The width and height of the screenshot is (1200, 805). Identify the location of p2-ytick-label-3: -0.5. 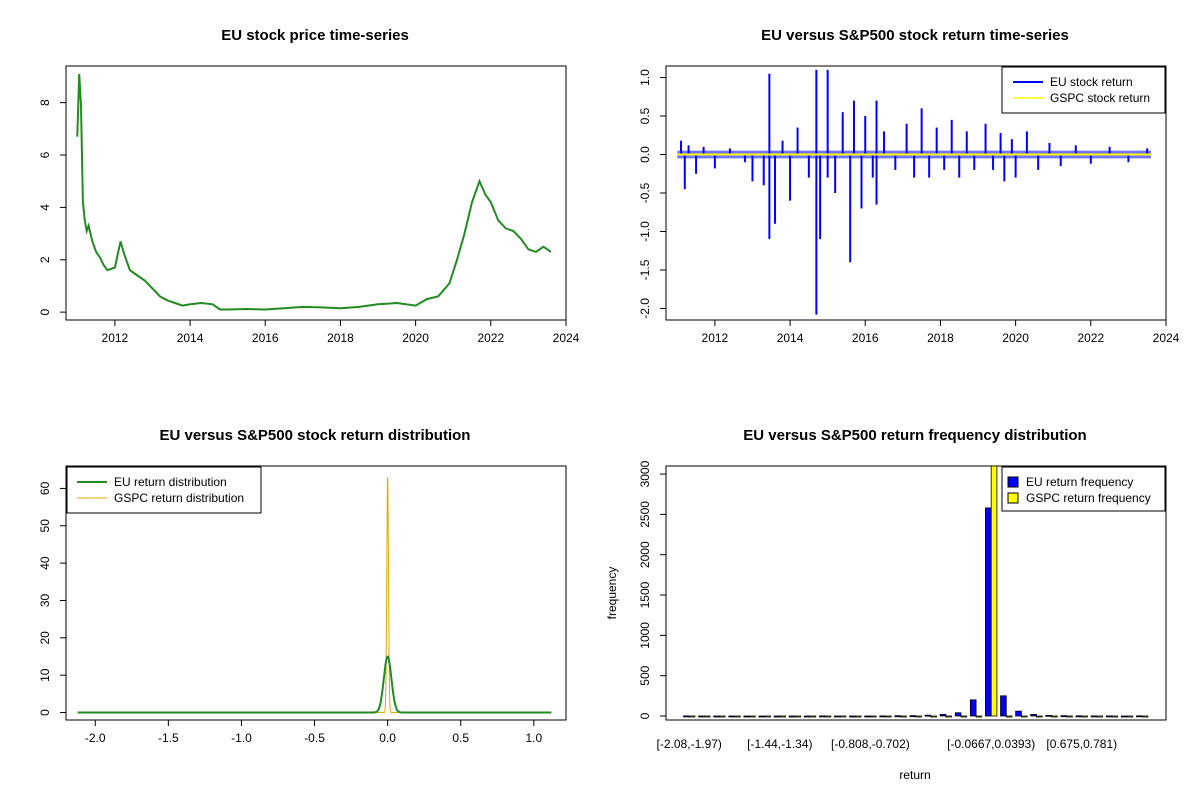
(645, 192).